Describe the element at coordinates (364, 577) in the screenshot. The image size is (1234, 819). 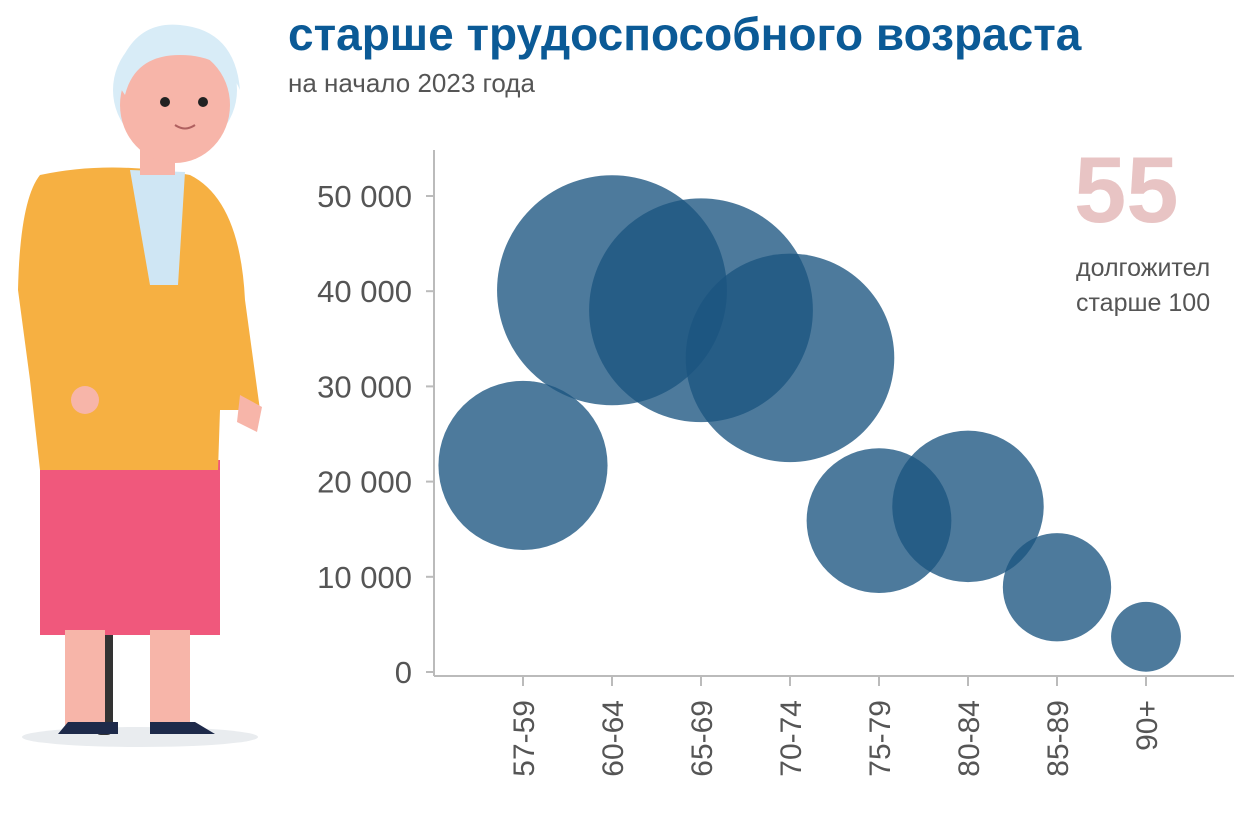
I see `y-tick-label: 10 000` at that location.